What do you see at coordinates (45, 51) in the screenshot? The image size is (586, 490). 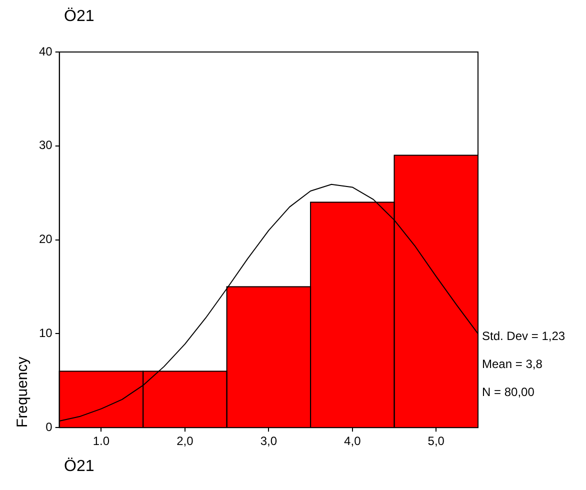 I see `y-tick-label: 40` at bounding box center [45, 51].